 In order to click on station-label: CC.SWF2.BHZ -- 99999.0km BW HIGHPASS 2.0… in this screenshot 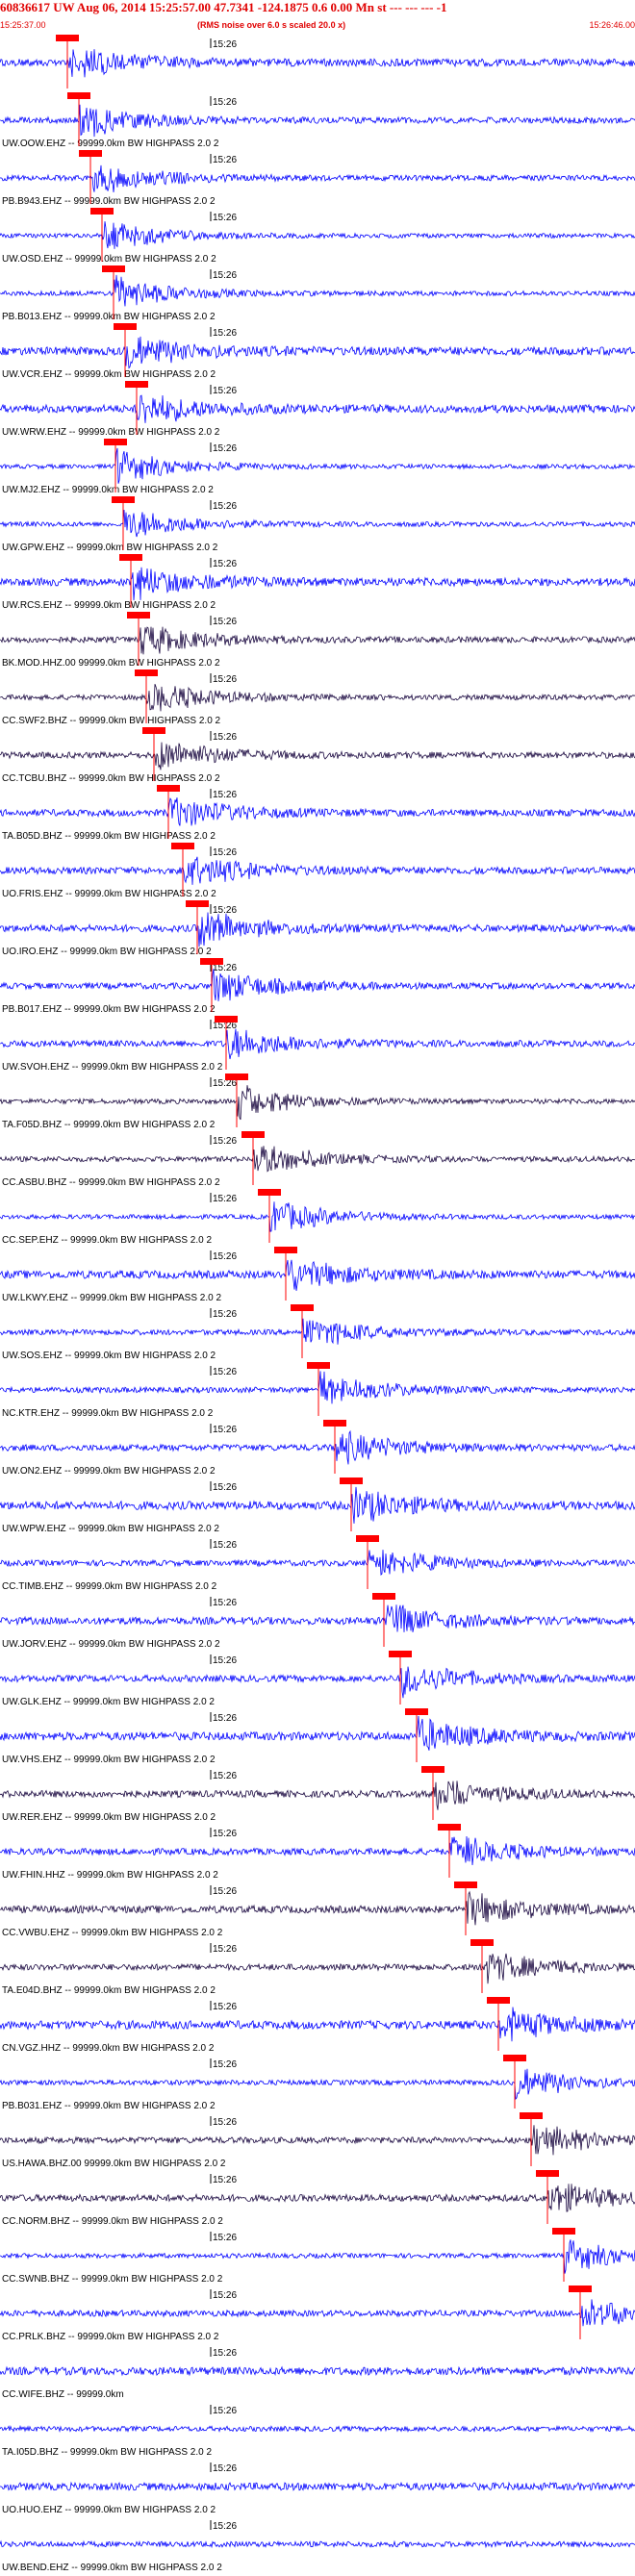, I will do `click(111, 721)`.